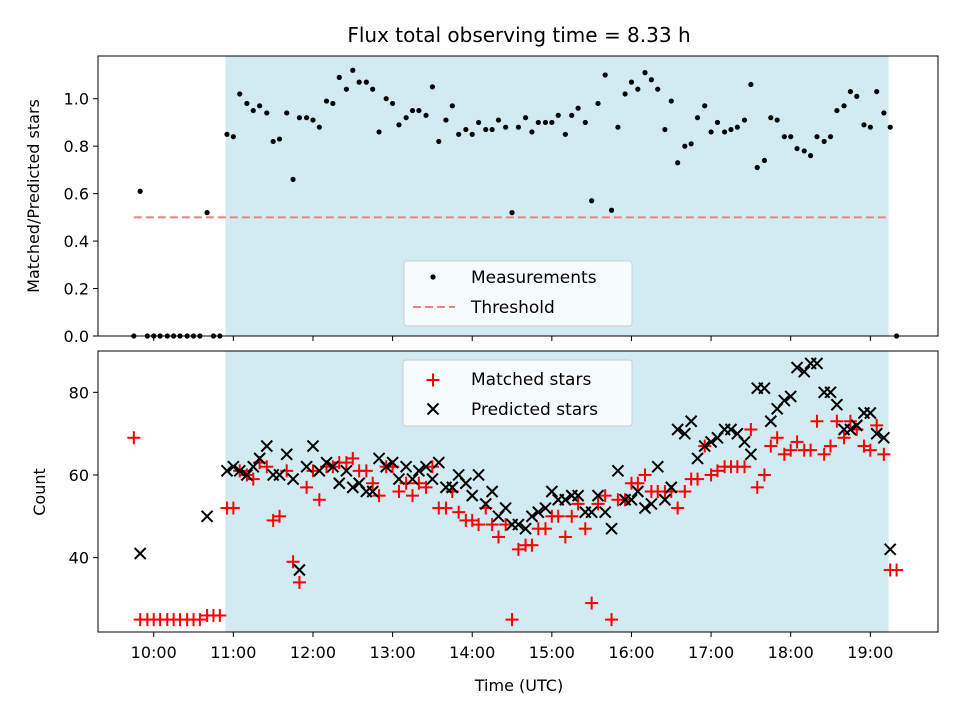 This screenshot has width=960, height=720. What do you see at coordinates (631, 652) in the screenshot?
I see `x-tick-label: 16:00` at bounding box center [631, 652].